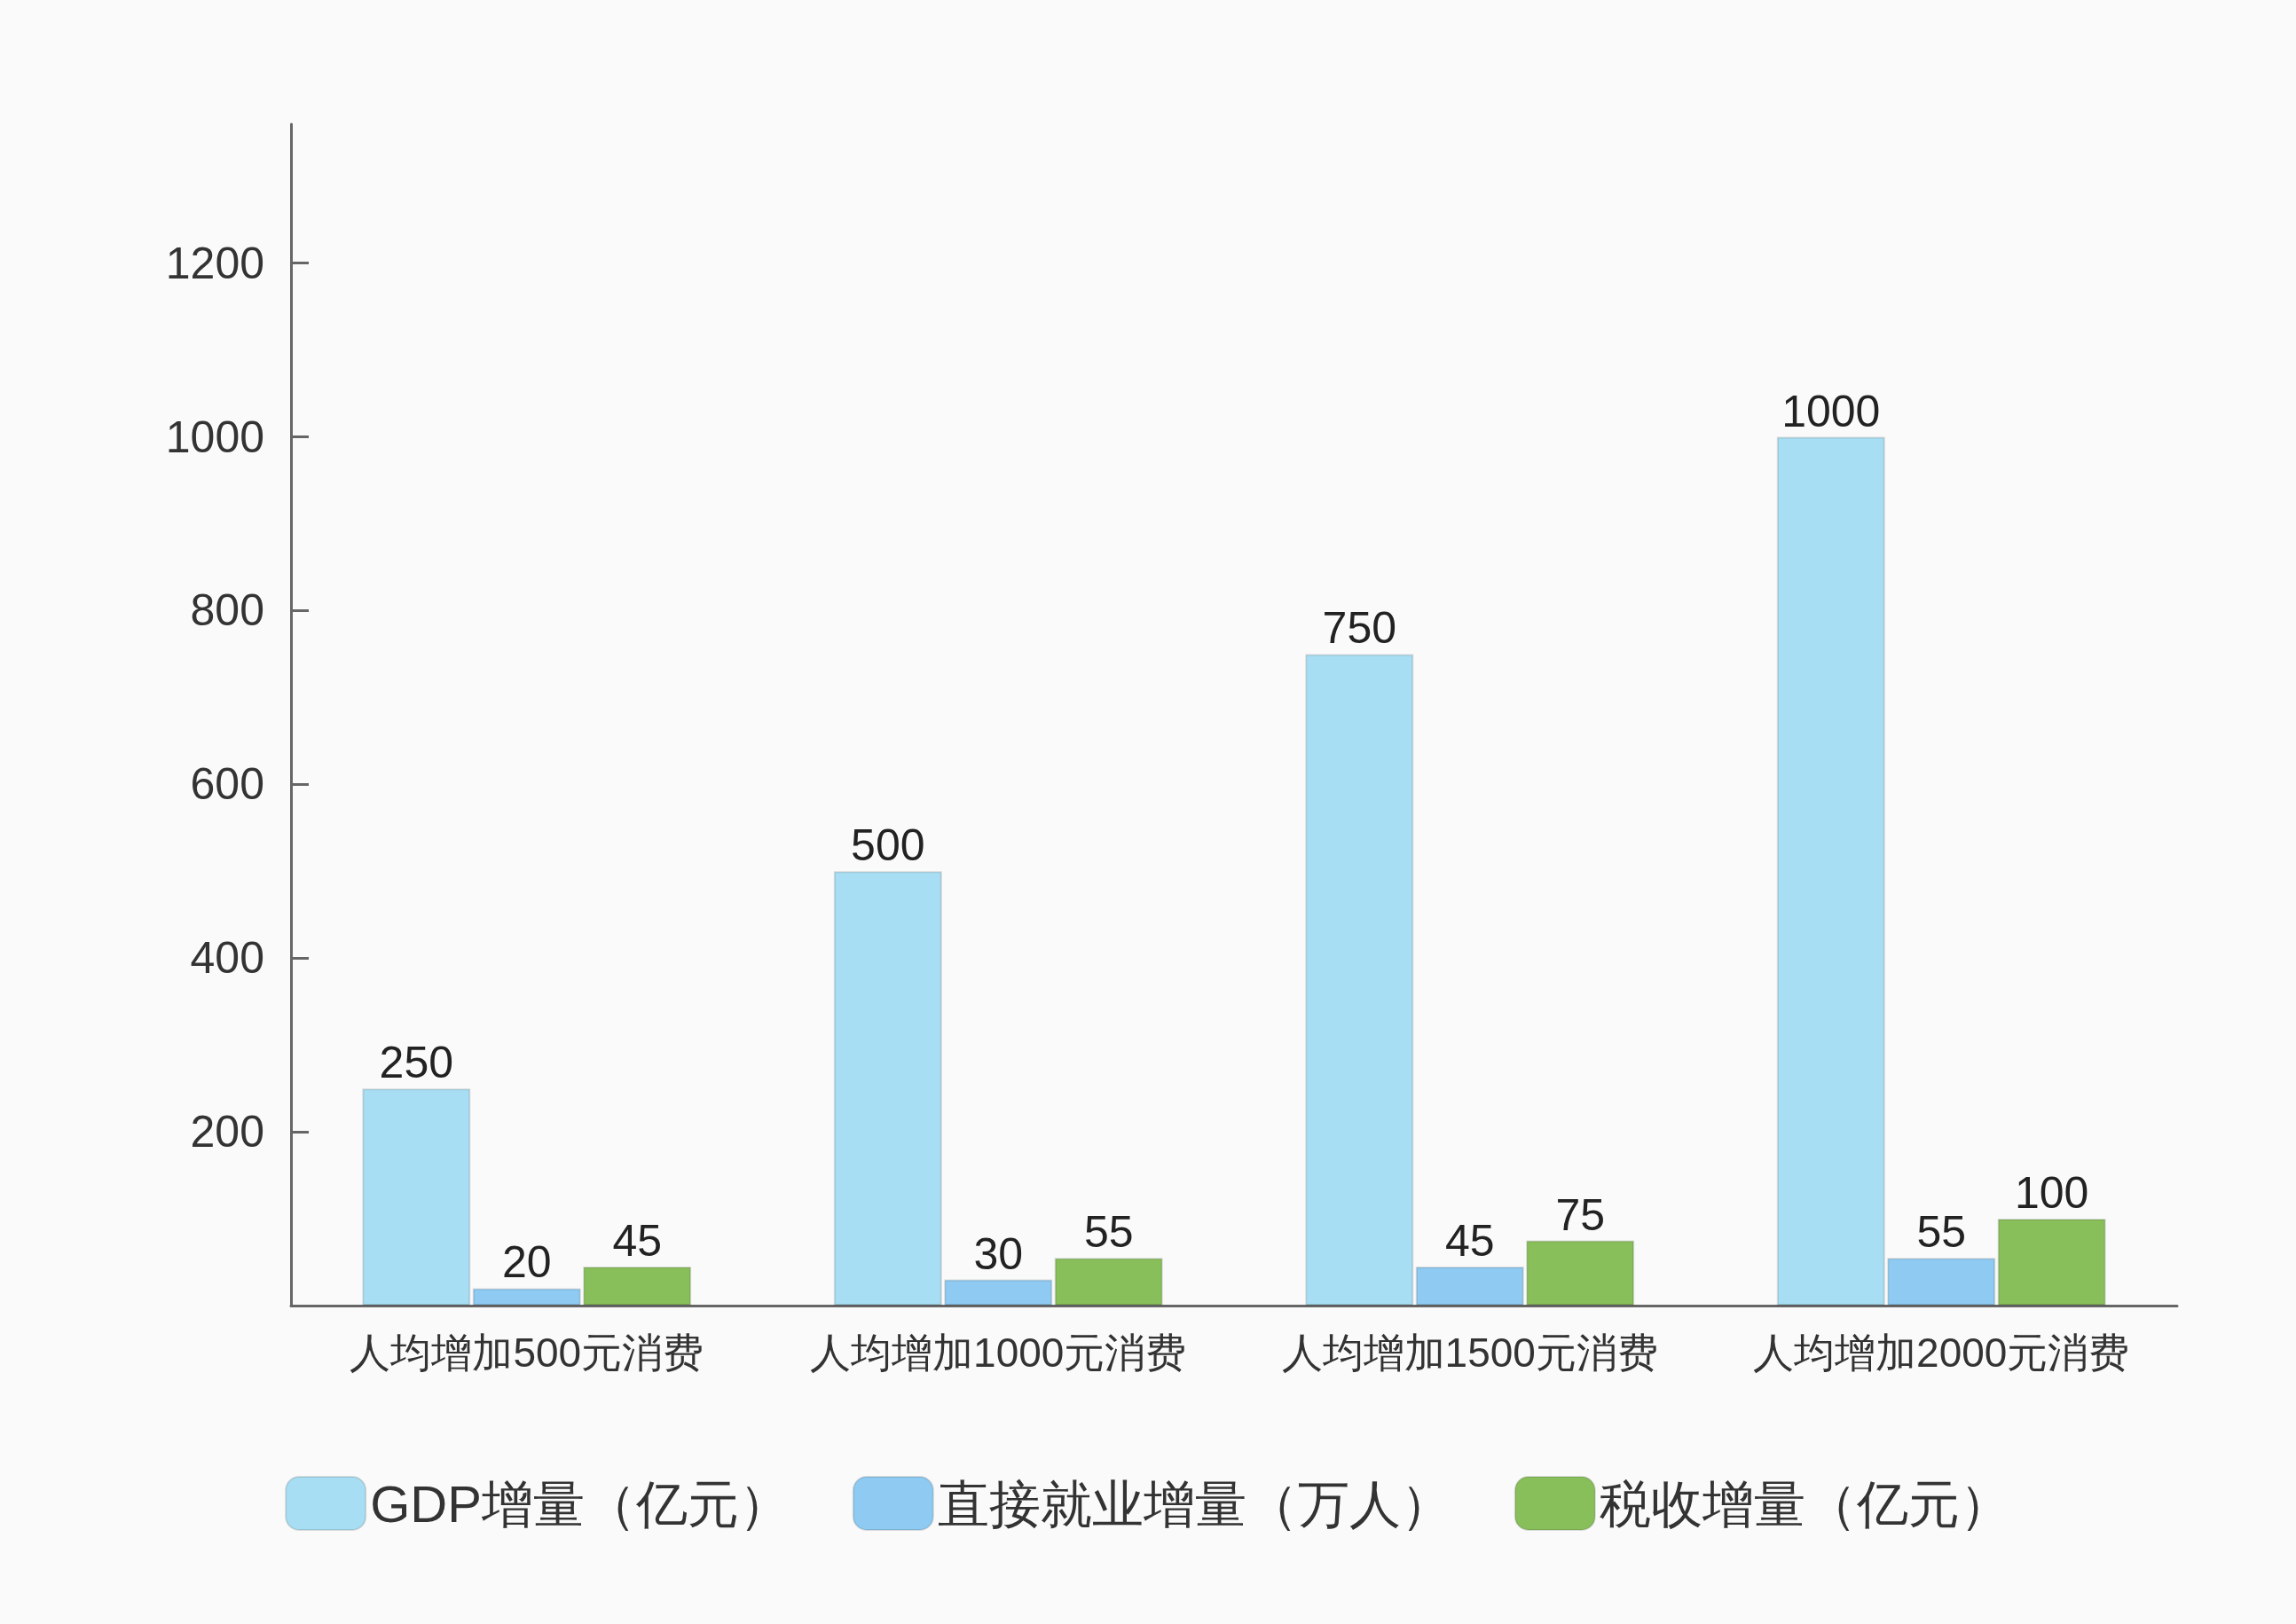 The height and width of the screenshot is (1624, 2296). What do you see at coordinates (998, 1353) in the screenshot?
I see `x-tick-label: 人均增加1000元消费` at bounding box center [998, 1353].